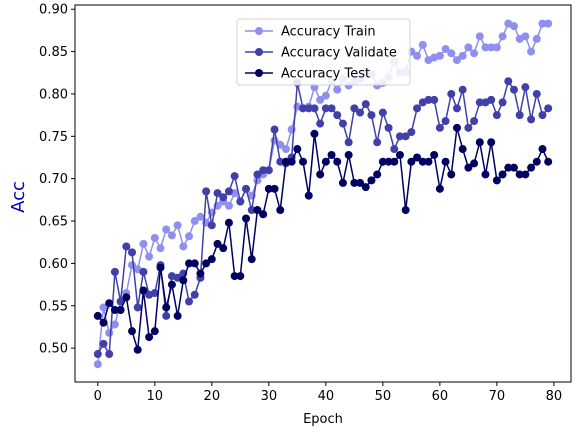 The width and height of the screenshot is (581, 435). I want to click on legend-label: Accuracy Train, so click(328, 32).